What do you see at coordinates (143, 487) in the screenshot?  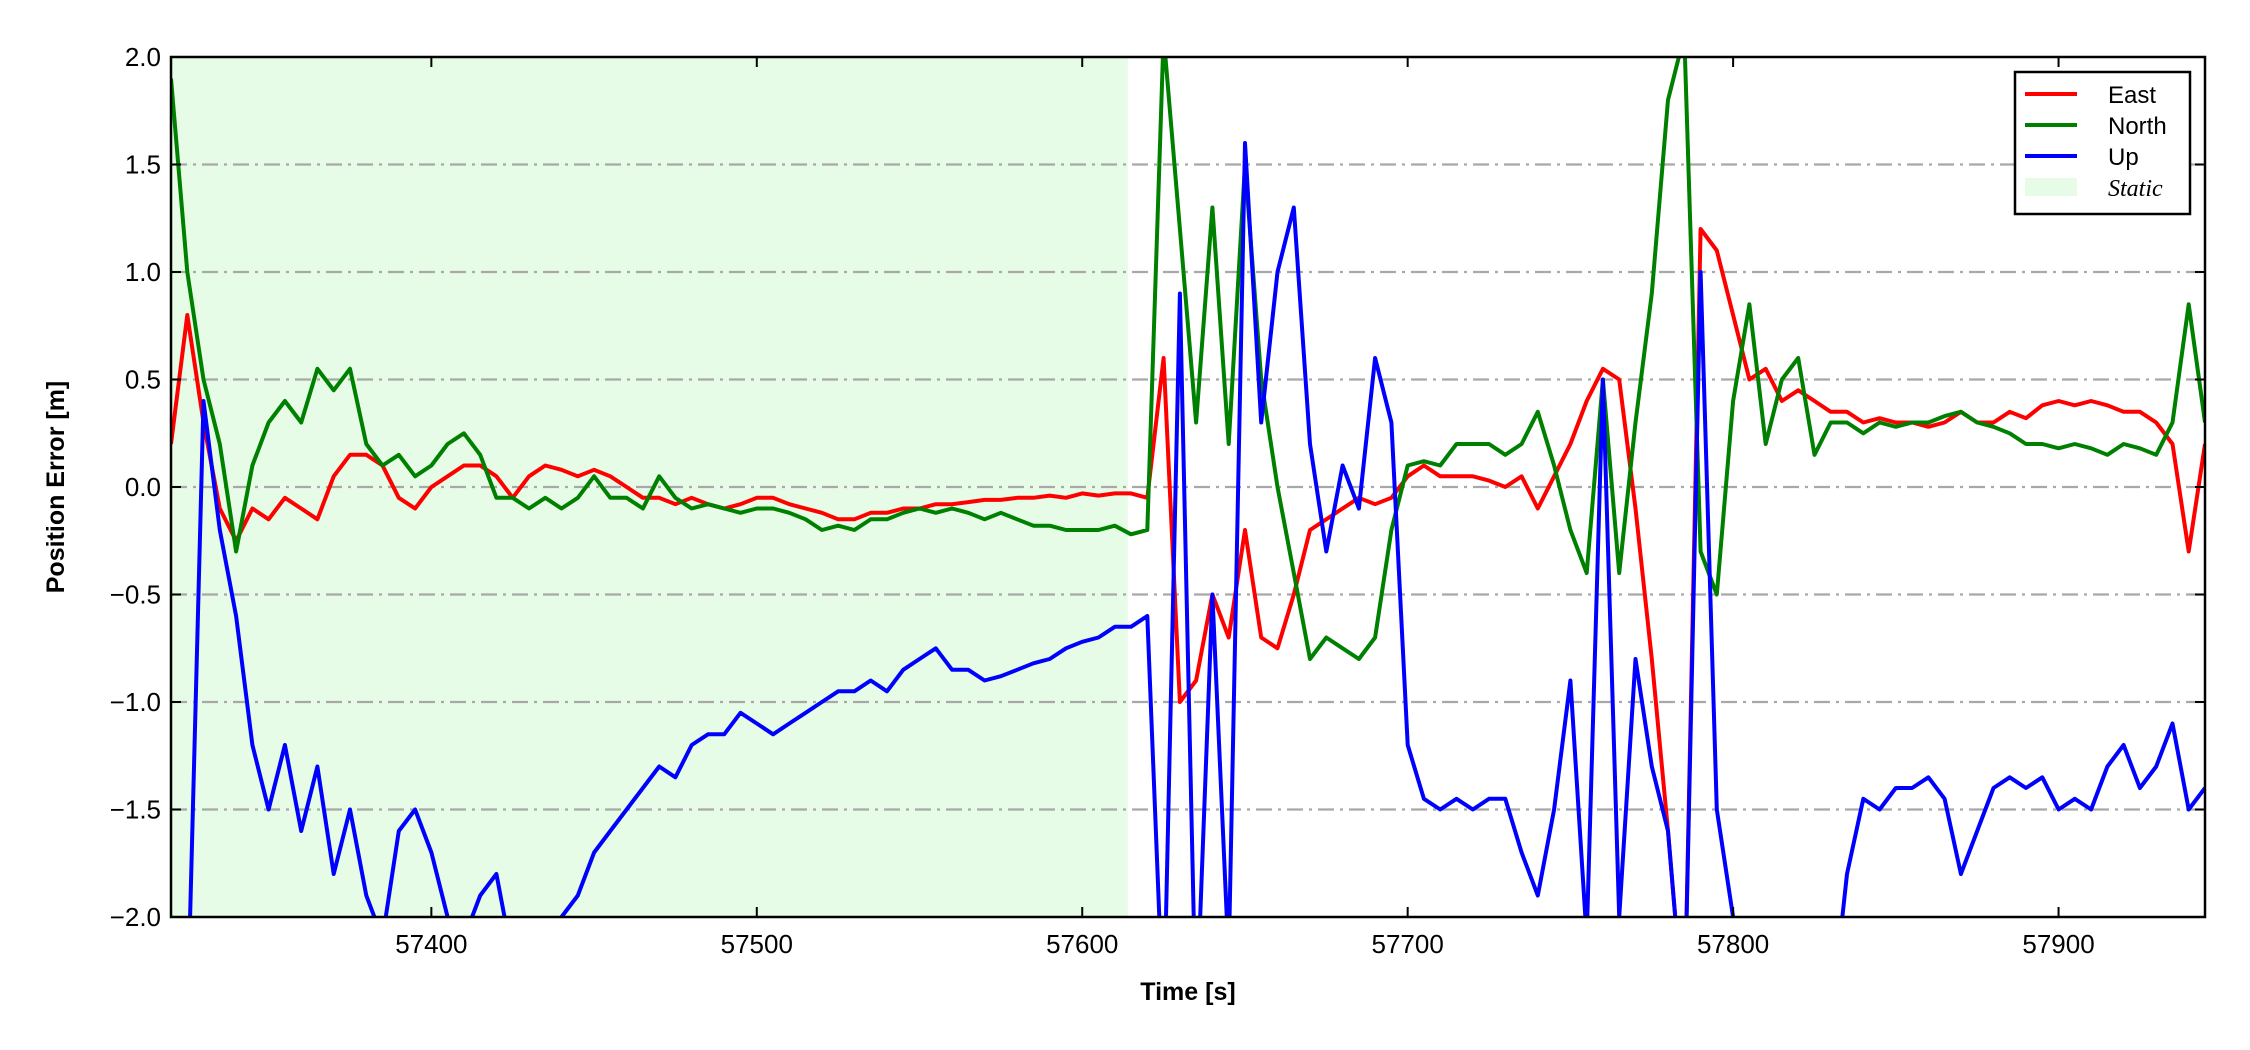 I see `y-tick-label: 0.0` at bounding box center [143, 487].